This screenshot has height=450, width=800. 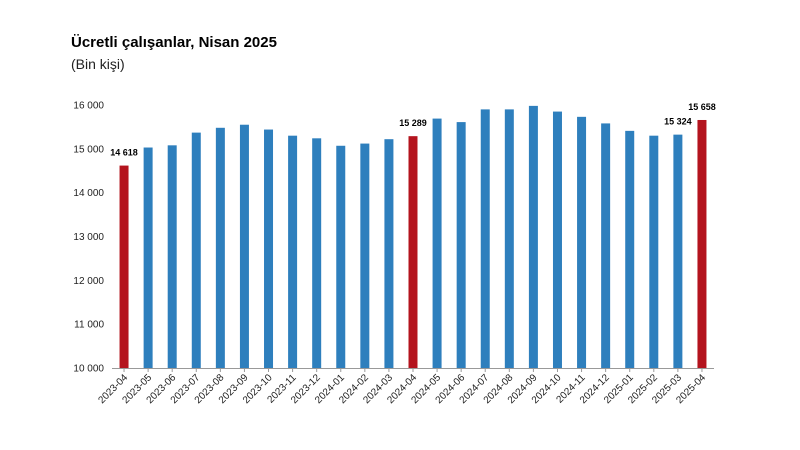 I want to click on data-label: 15 324, so click(x=678, y=122).